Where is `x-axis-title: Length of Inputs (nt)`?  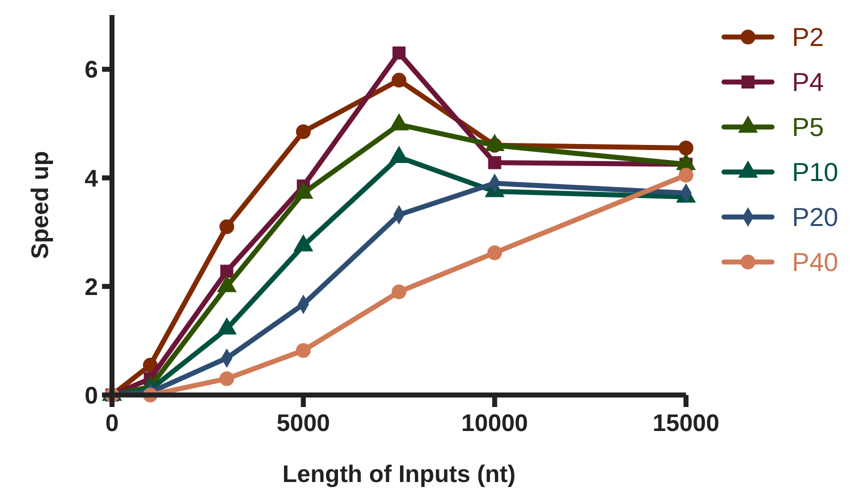
x-axis-title: Length of Inputs (nt) is located at coordinates (399, 474).